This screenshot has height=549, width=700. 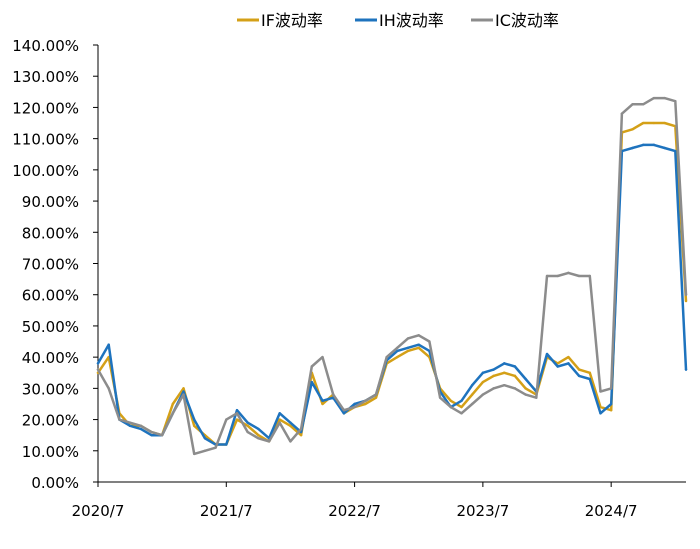 I want to click on x-tick-label: 2023/7, so click(x=482, y=511).